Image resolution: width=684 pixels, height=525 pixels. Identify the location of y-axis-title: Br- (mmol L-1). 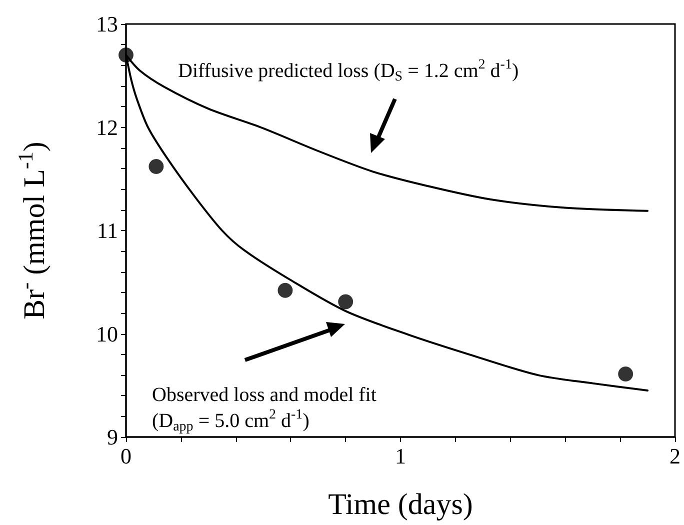
(32, 231).